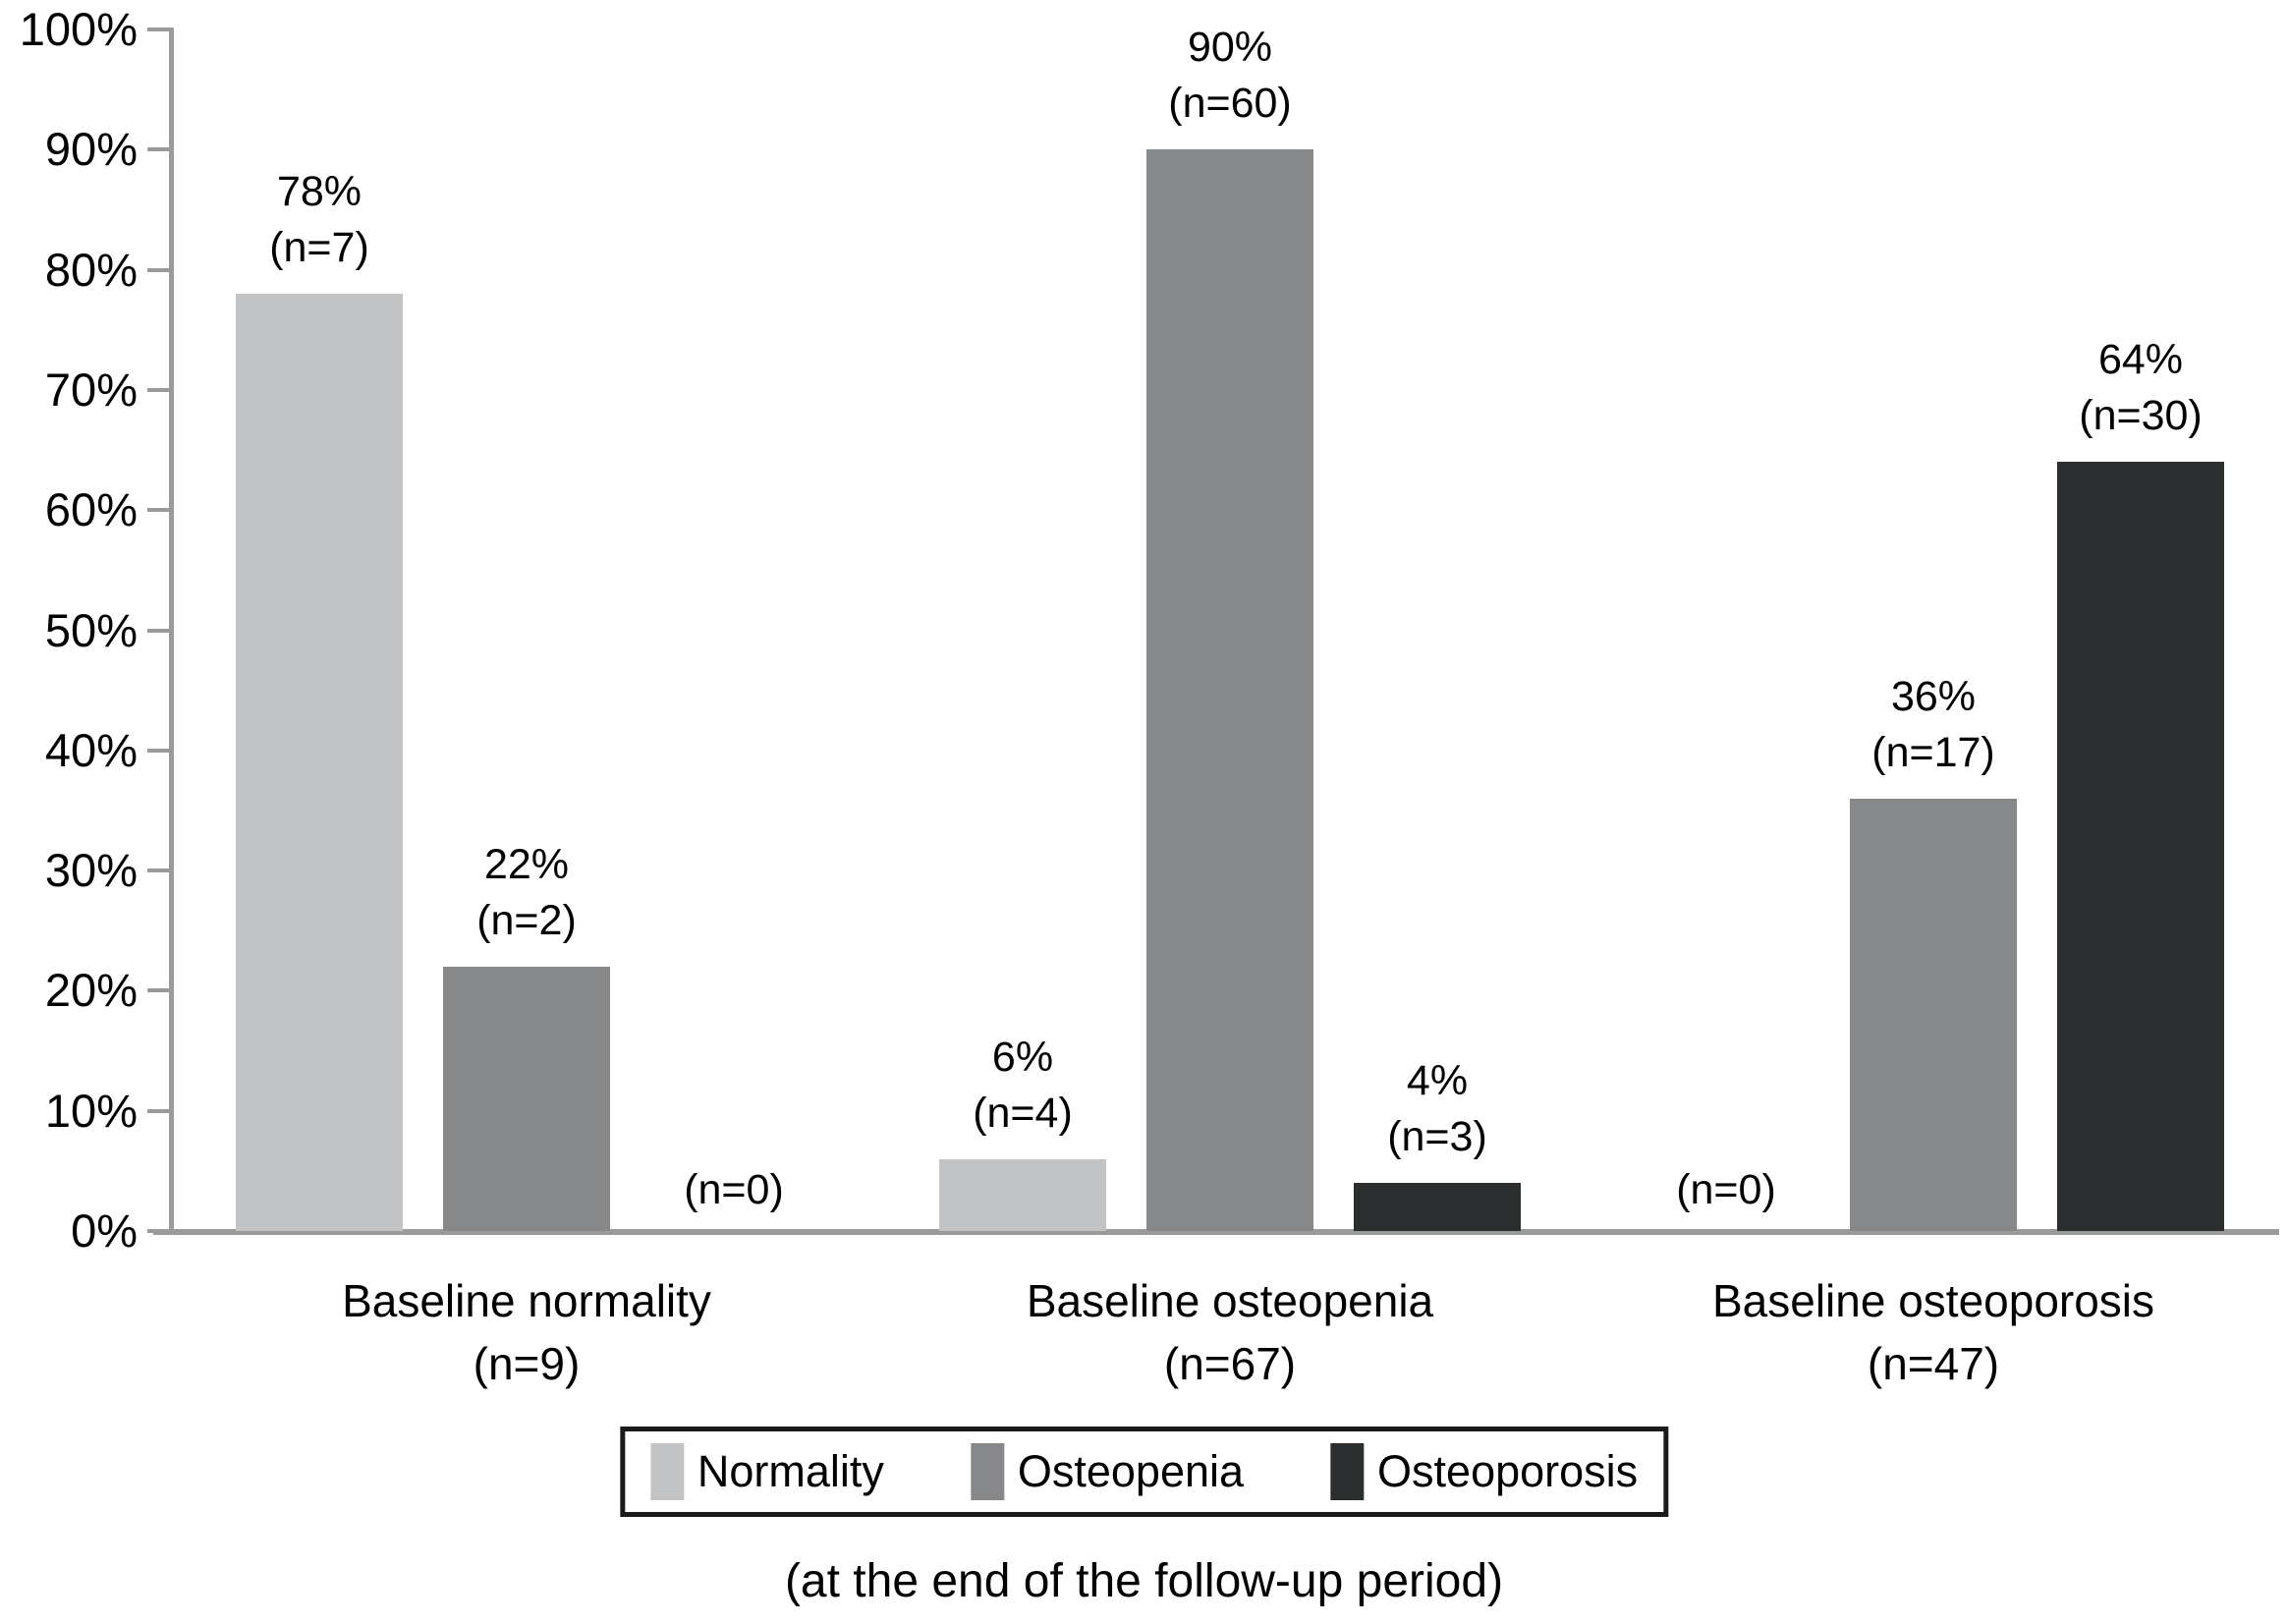  What do you see at coordinates (1437, 1109) in the screenshot?
I see `bar-value-label: 4% (n=3)` at bounding box center [1437, 1109].